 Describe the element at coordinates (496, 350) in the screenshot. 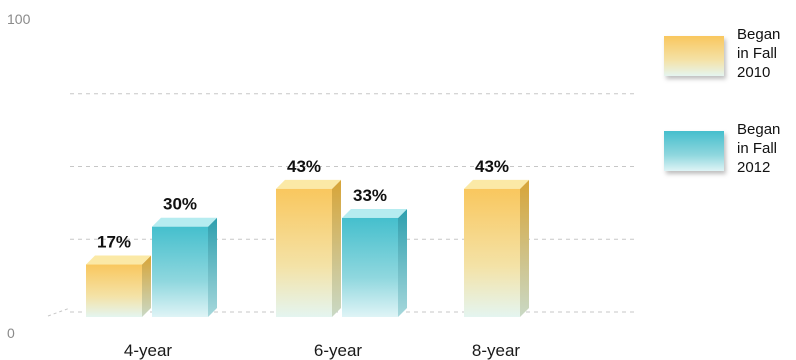

I see `x-category-label: 8-year` at that location.